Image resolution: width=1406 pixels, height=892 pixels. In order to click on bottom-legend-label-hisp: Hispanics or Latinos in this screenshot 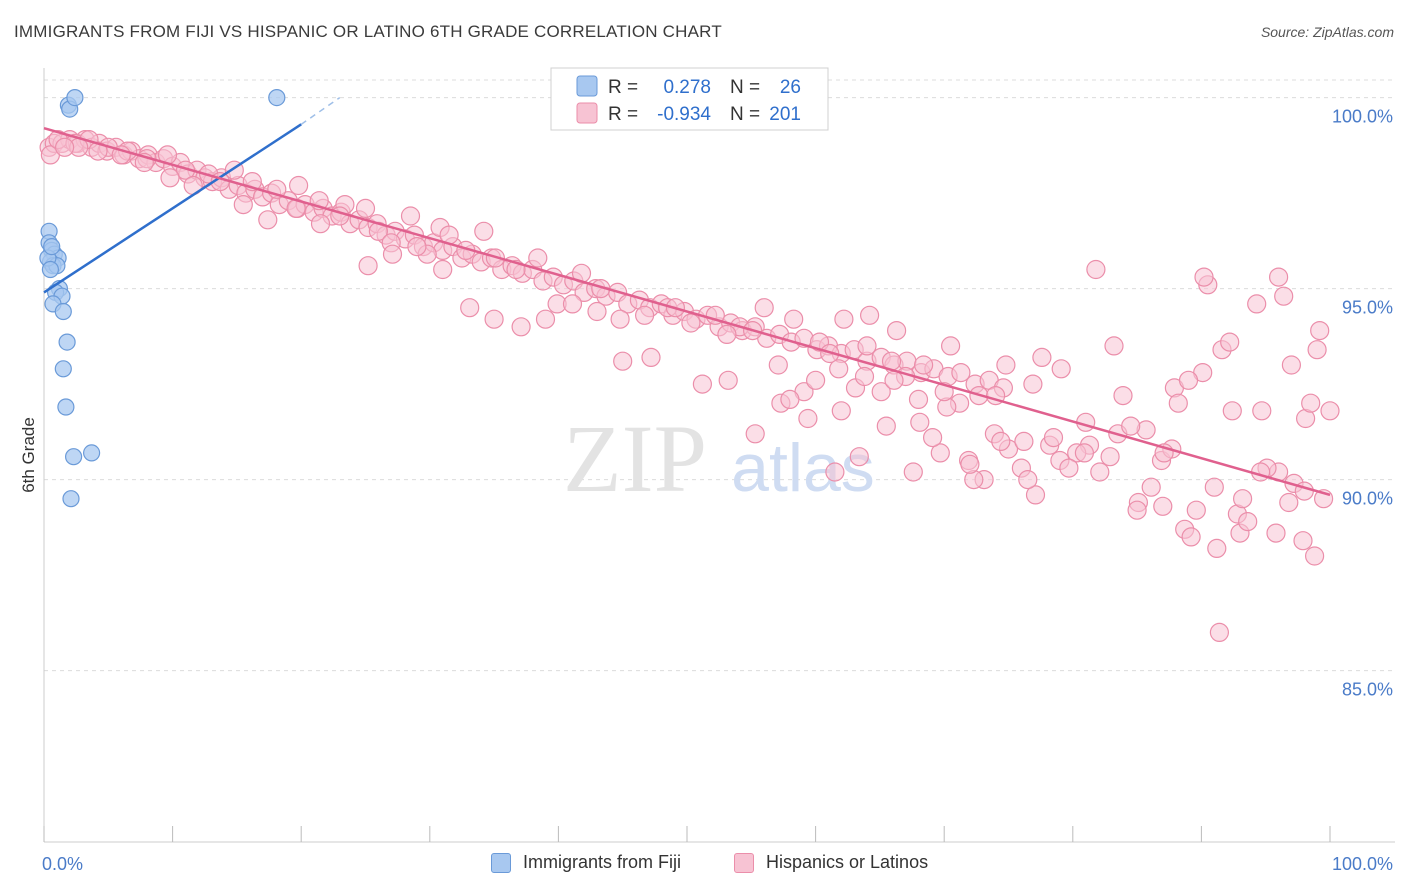, I will do `click(847, 862)`.